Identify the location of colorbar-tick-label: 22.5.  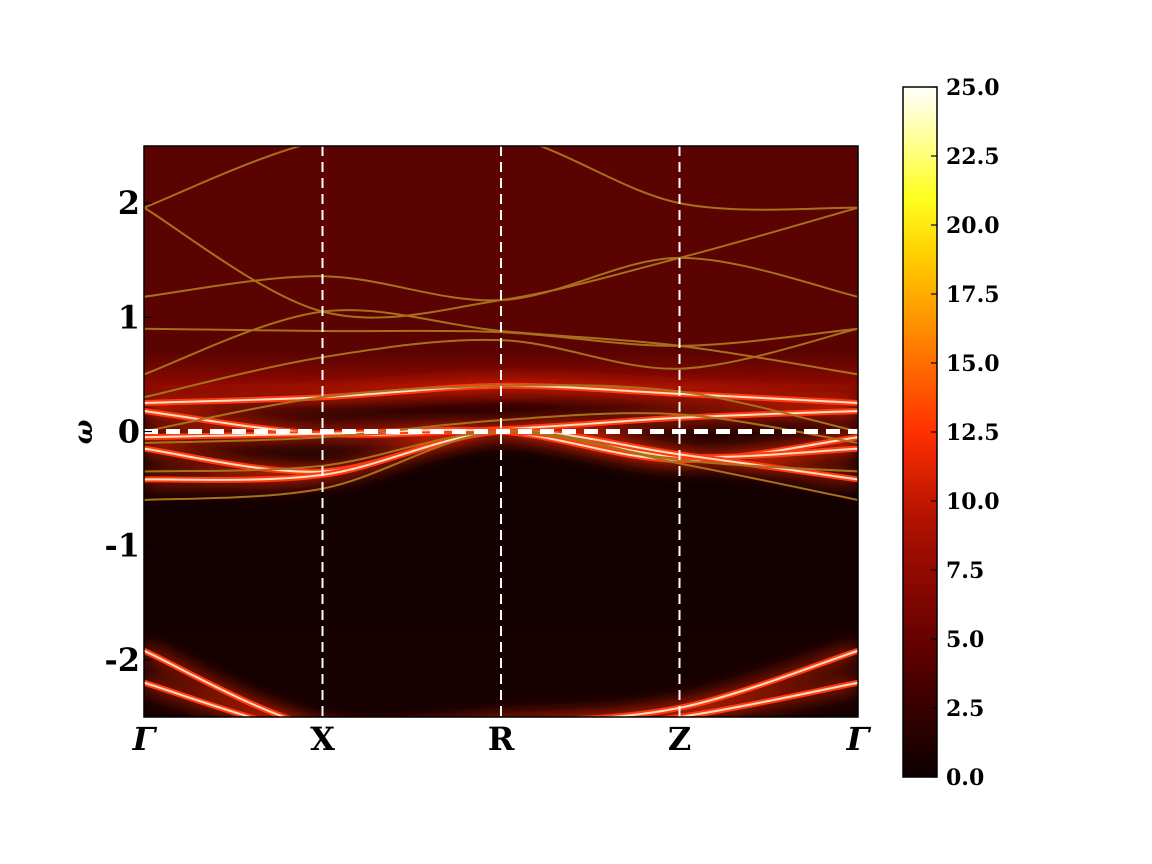
(973, 157).